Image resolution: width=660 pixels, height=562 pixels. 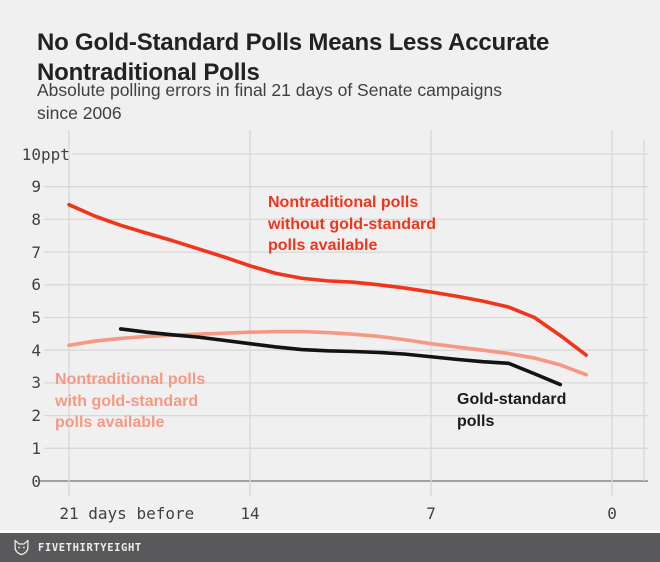 I want to click on y-axis-tick-label: 1, so click(x=36, y=448).